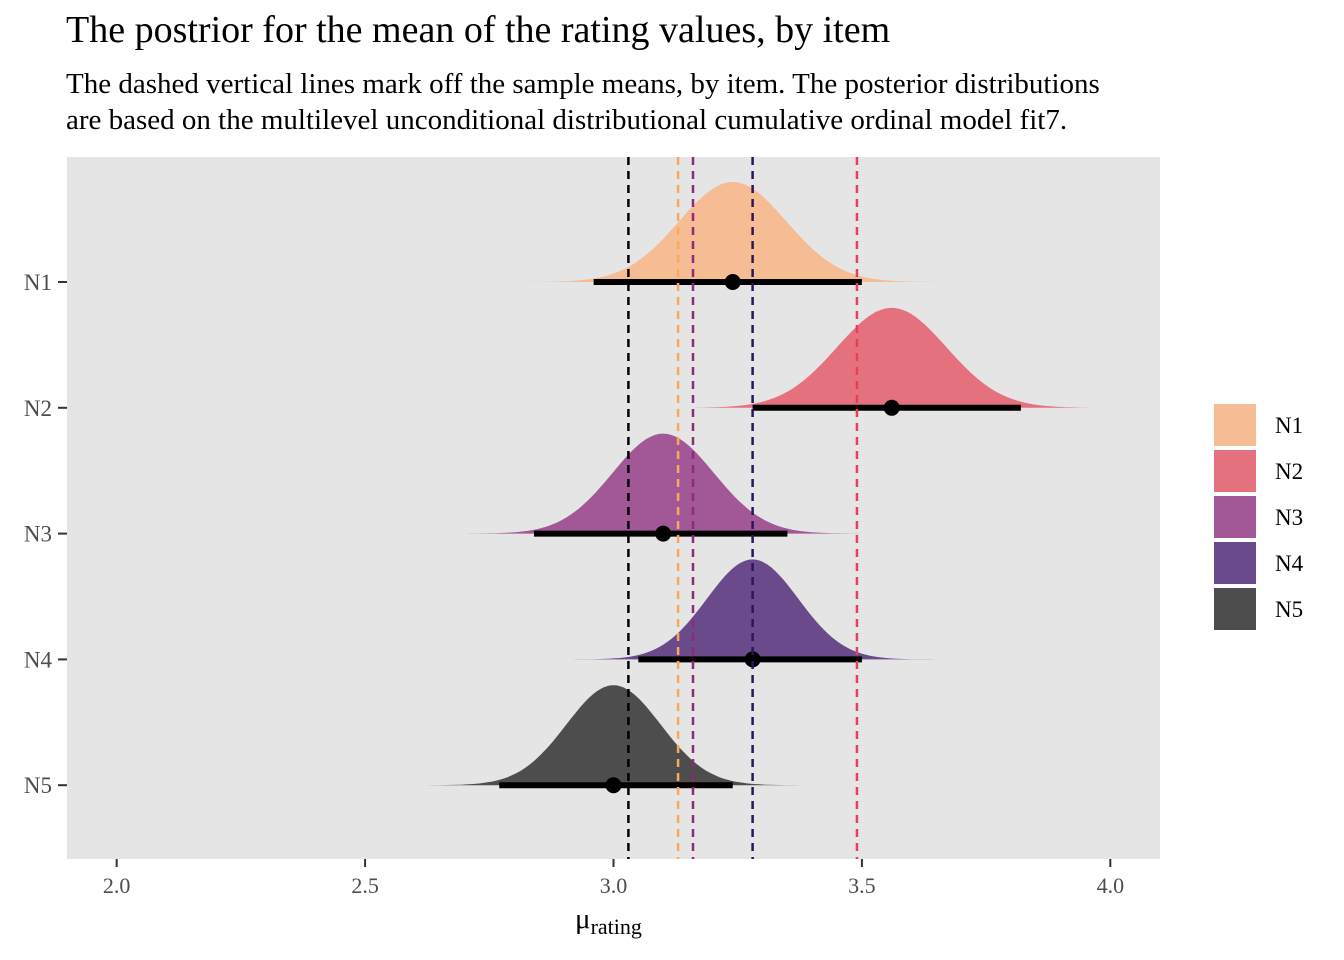  Describe the element at coordinates (743, 508) in the screenshot. I see `sample-mean-lines` at that location.